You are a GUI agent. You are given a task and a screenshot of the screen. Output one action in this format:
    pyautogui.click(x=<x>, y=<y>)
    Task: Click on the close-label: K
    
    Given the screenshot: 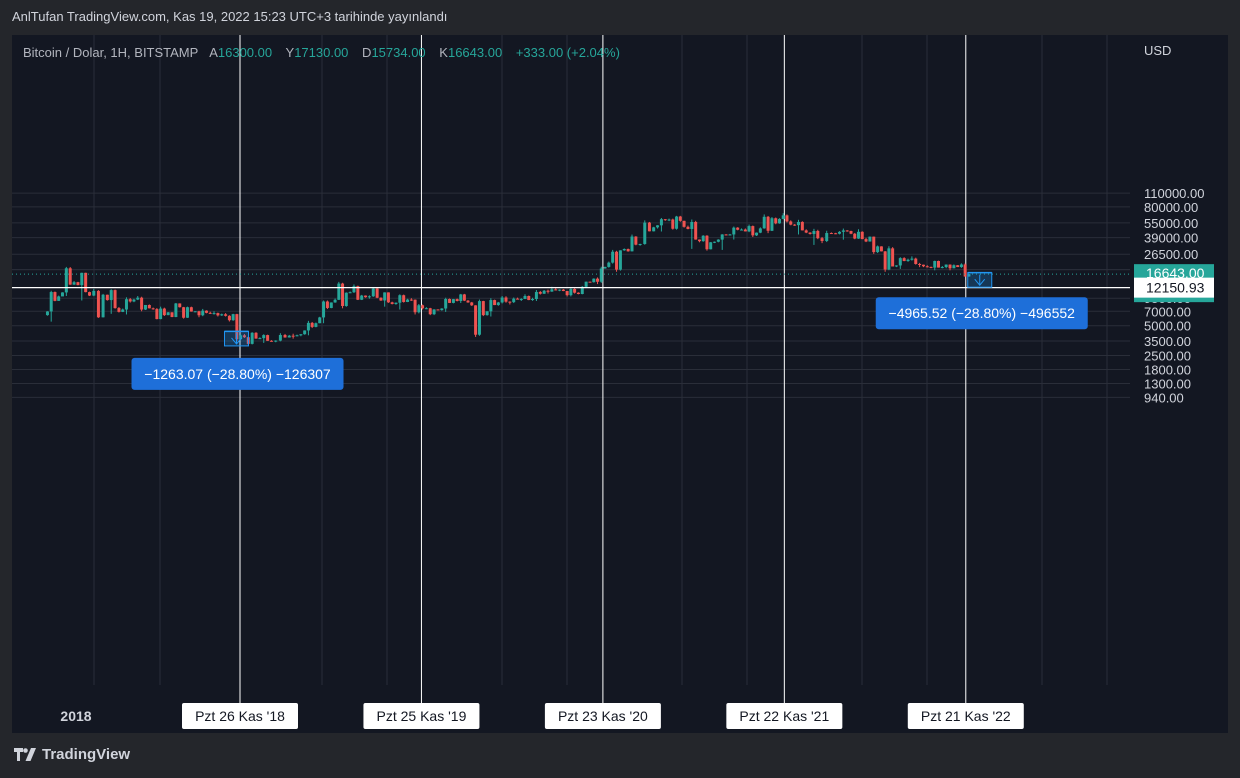 What is the action you would take?
    pyautogui.click(x=443, y=52)
    